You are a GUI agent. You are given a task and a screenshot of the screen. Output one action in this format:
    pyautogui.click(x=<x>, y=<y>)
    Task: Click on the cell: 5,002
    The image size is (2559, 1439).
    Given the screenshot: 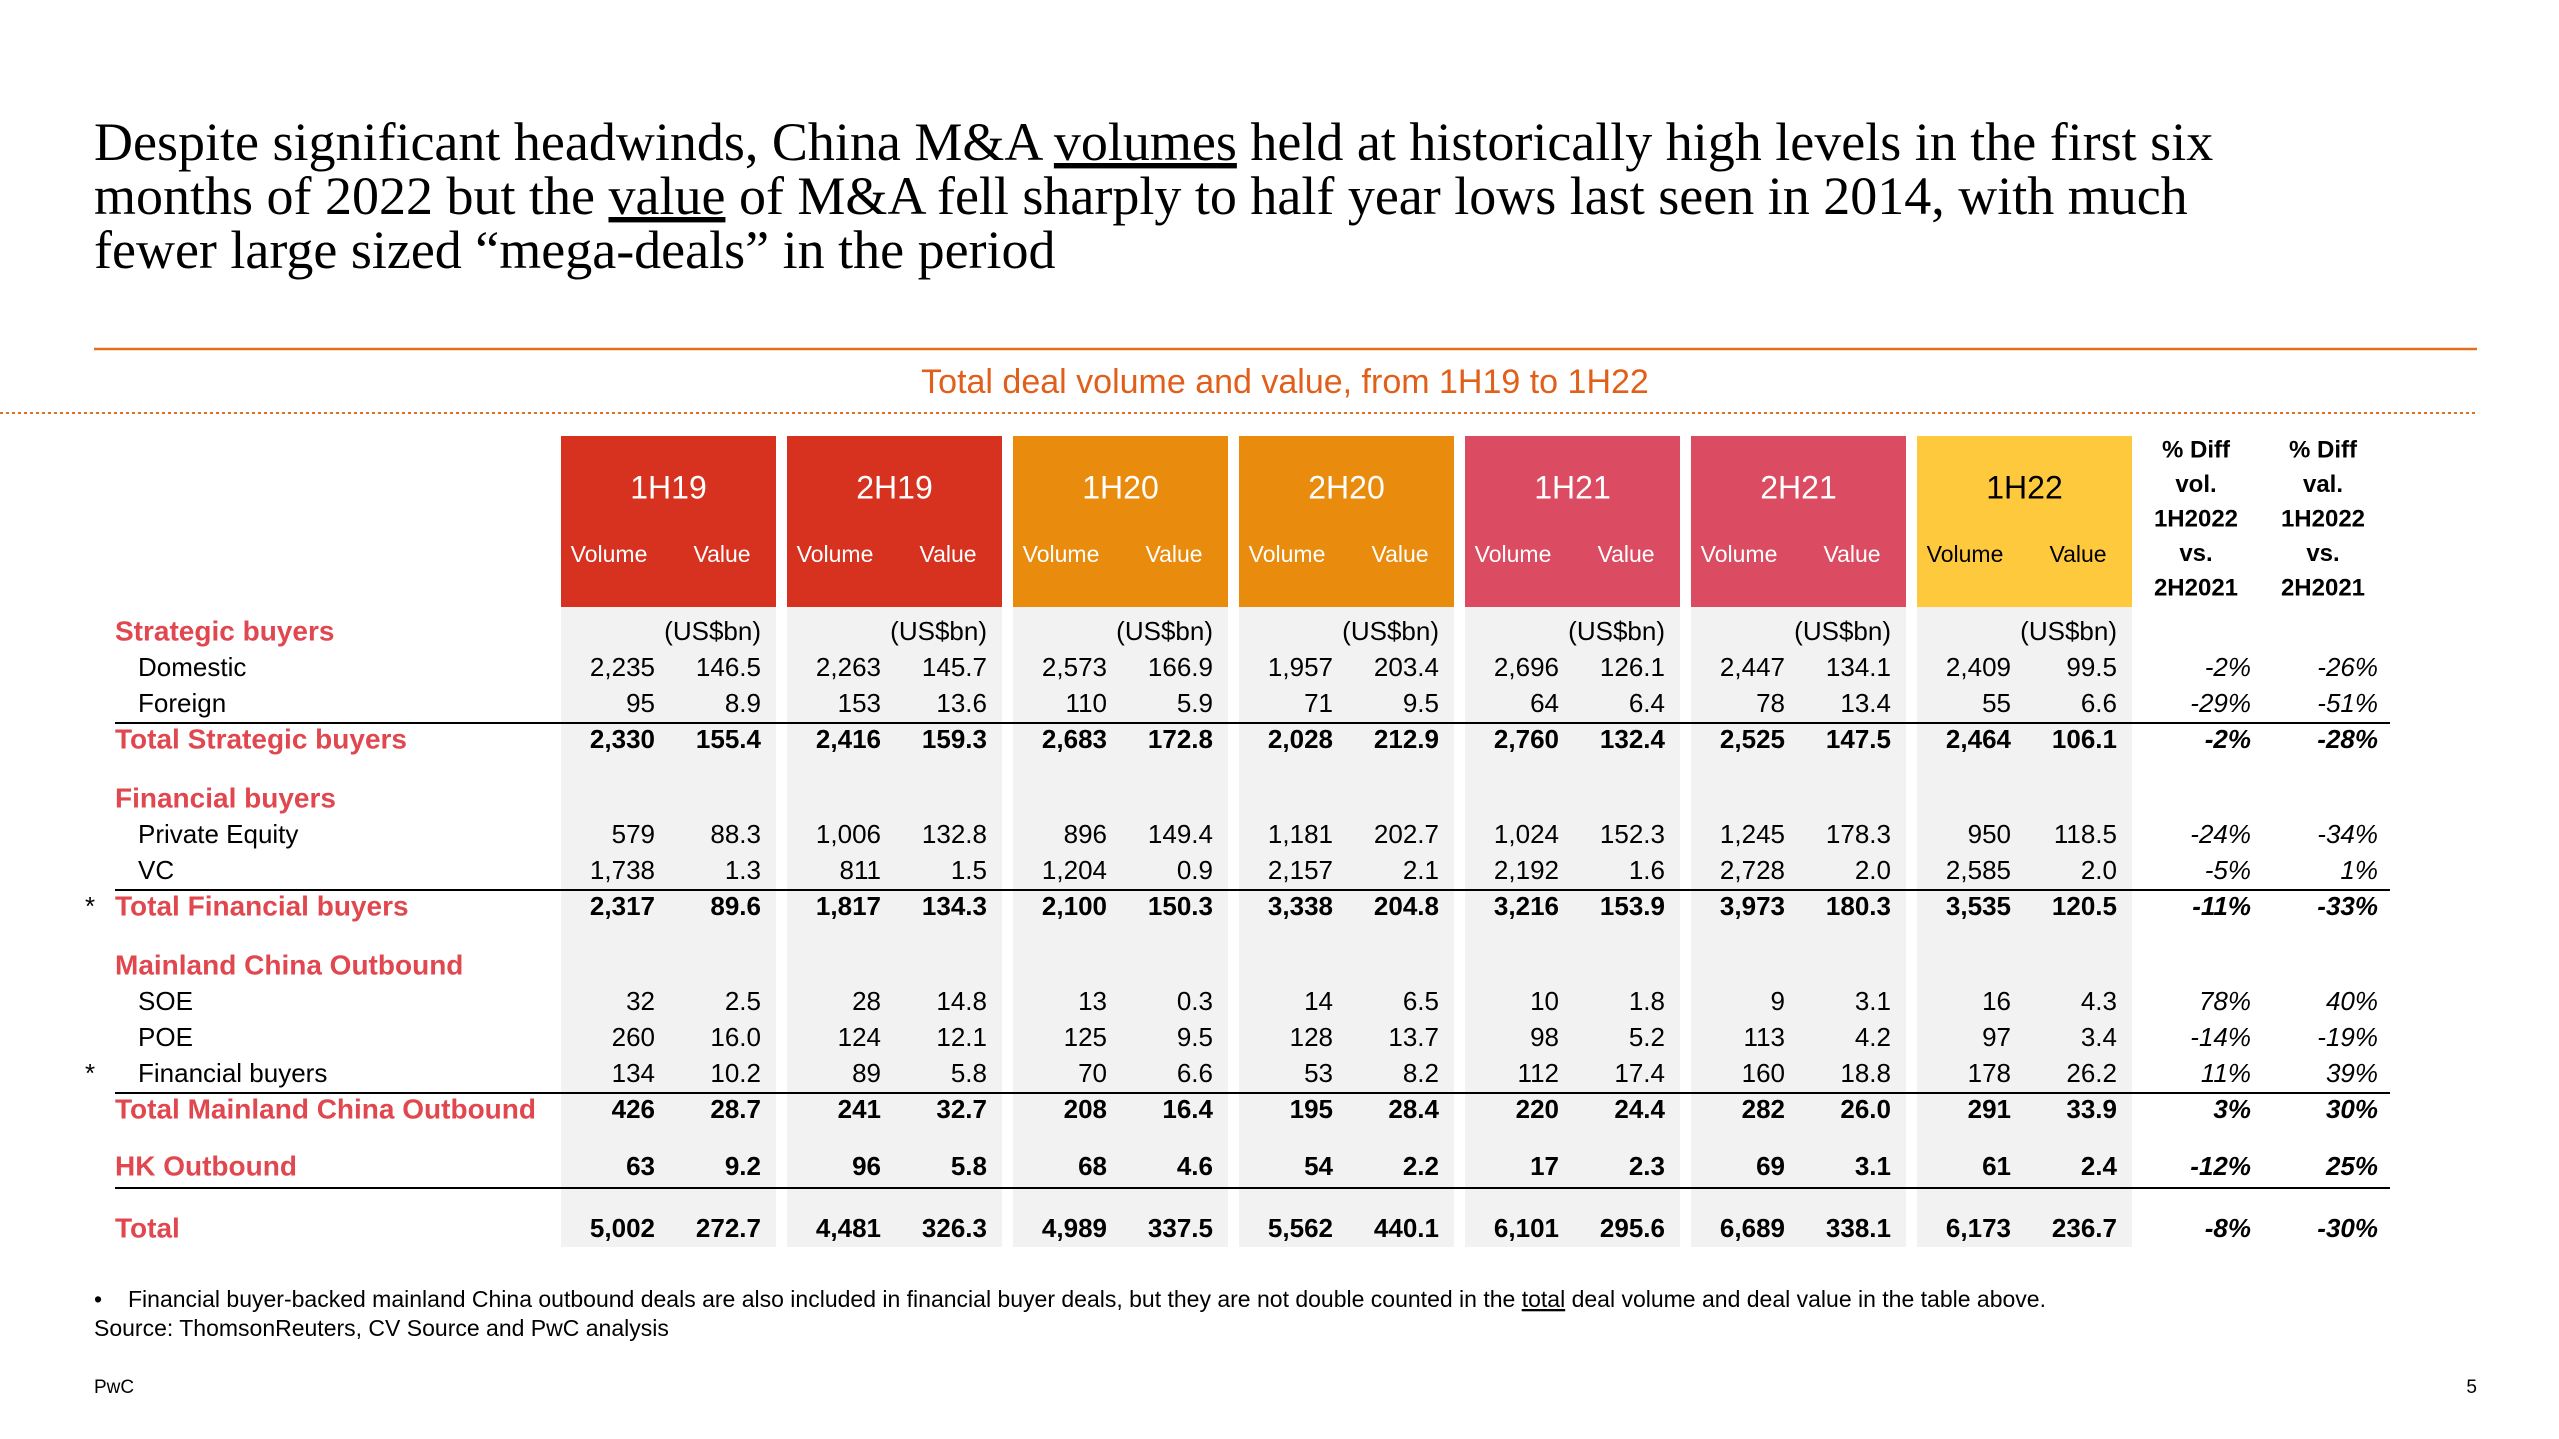 What is the action you would take?
    pyautogui.click(x=622, y=1228)
    